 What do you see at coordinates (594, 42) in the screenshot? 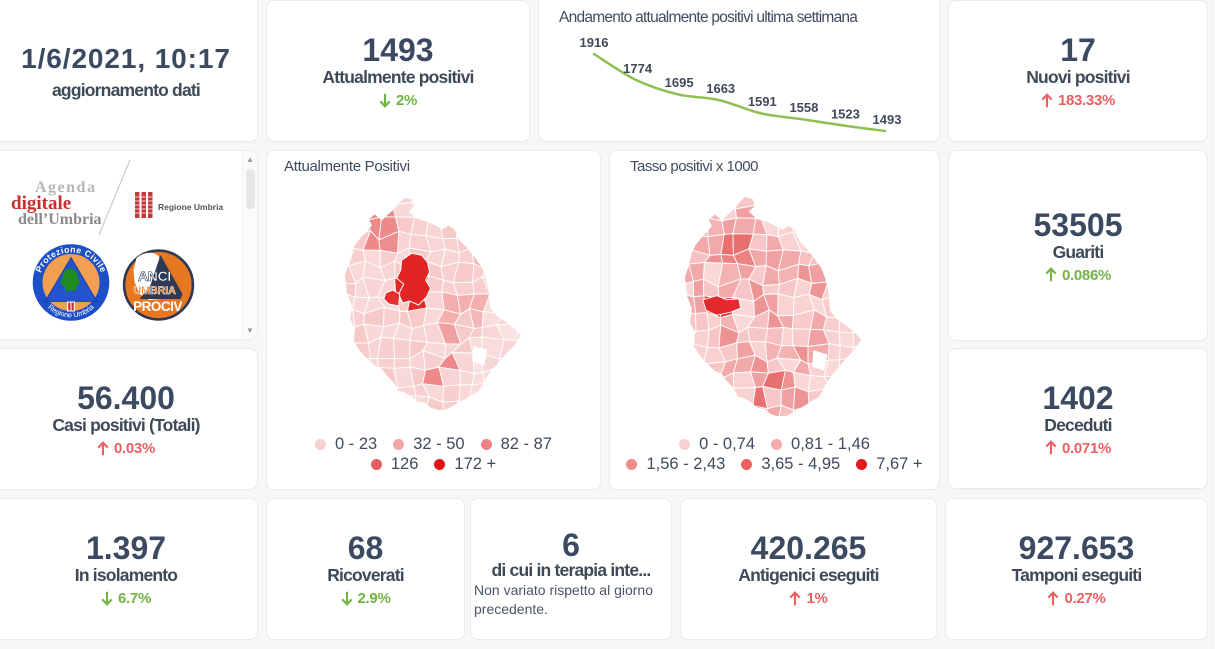
I see `svg-text: 1916` at bounding box center [594, 42].